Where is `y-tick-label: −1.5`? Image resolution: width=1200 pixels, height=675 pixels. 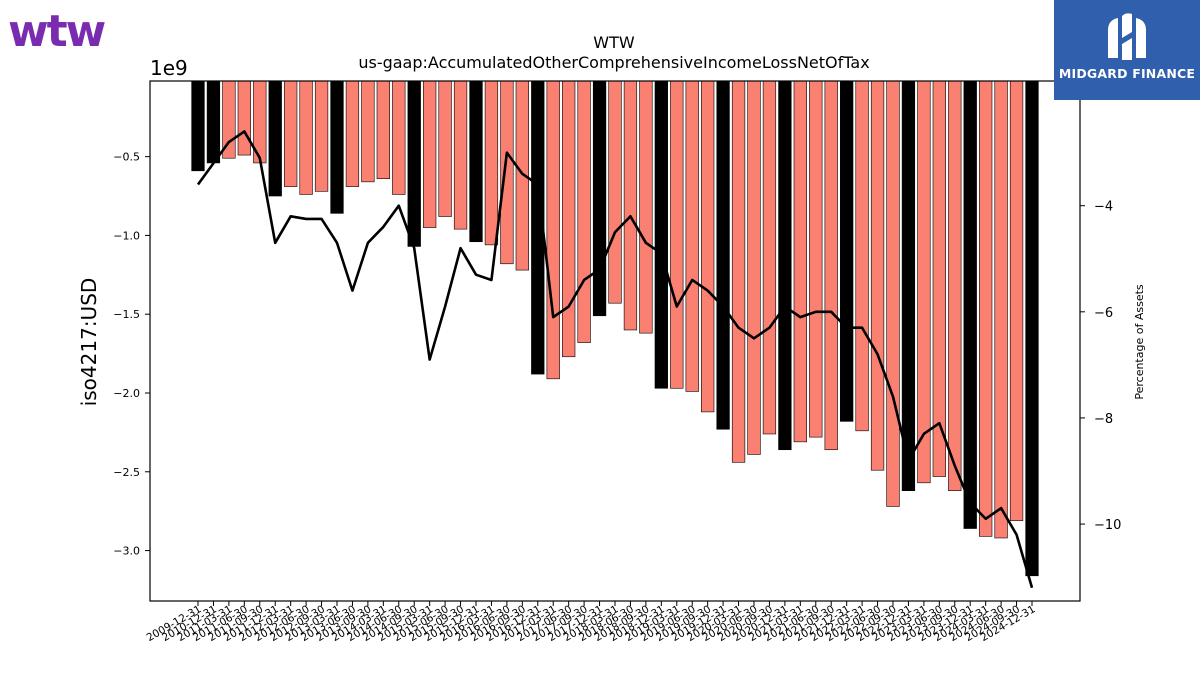 y-tick-label: −1.5 is located at coordinates (126, 314).